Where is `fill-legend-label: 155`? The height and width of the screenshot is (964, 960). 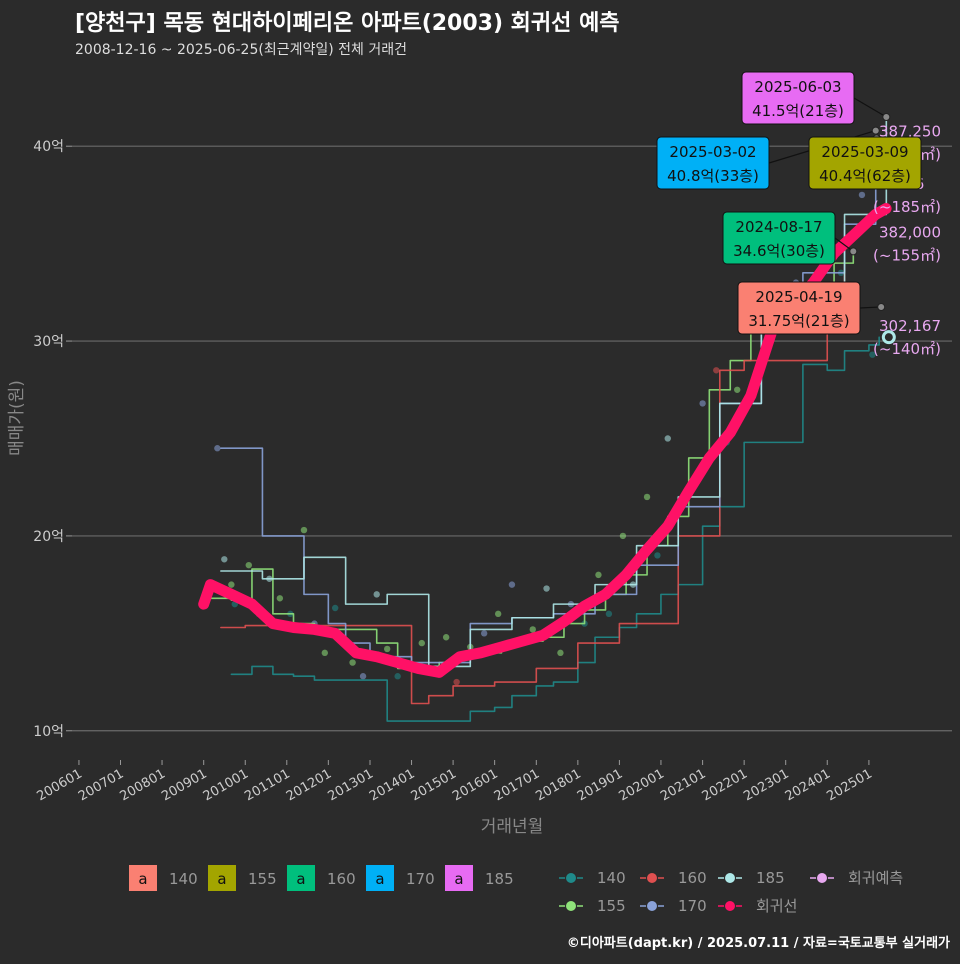 fill-legend-label: 155 is located at coordinates (262, 879).